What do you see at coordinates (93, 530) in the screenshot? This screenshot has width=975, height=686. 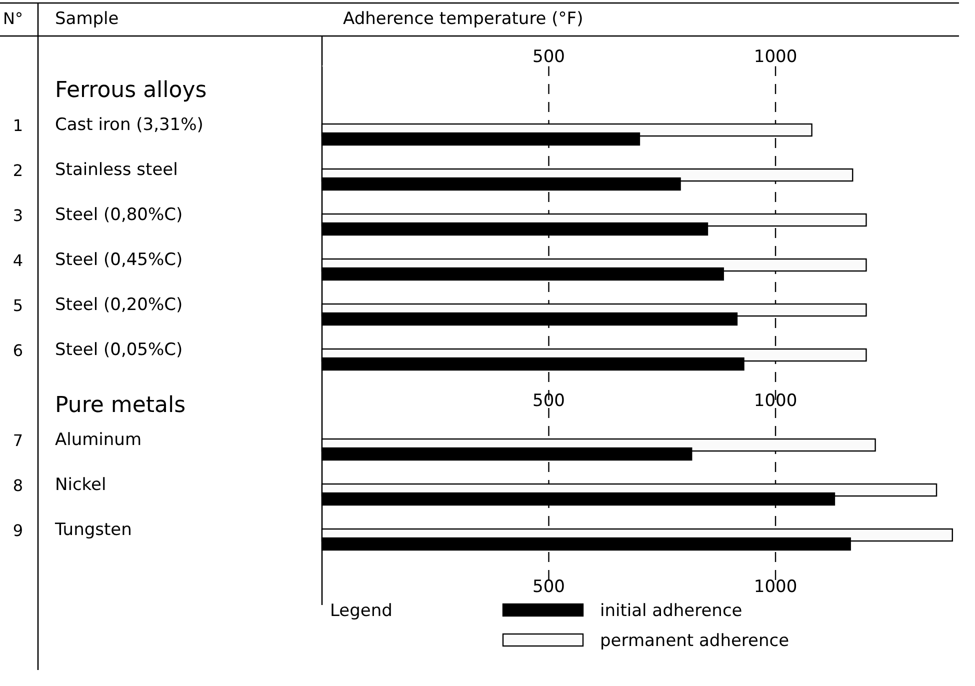 I see `y-tick-label: Tungsten` at bounding box center [93, 530].